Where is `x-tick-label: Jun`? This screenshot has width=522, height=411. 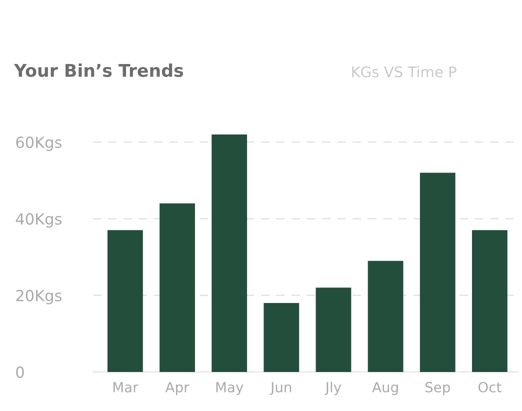 x-tick-label: Jun is located at coordinates (281, 389).